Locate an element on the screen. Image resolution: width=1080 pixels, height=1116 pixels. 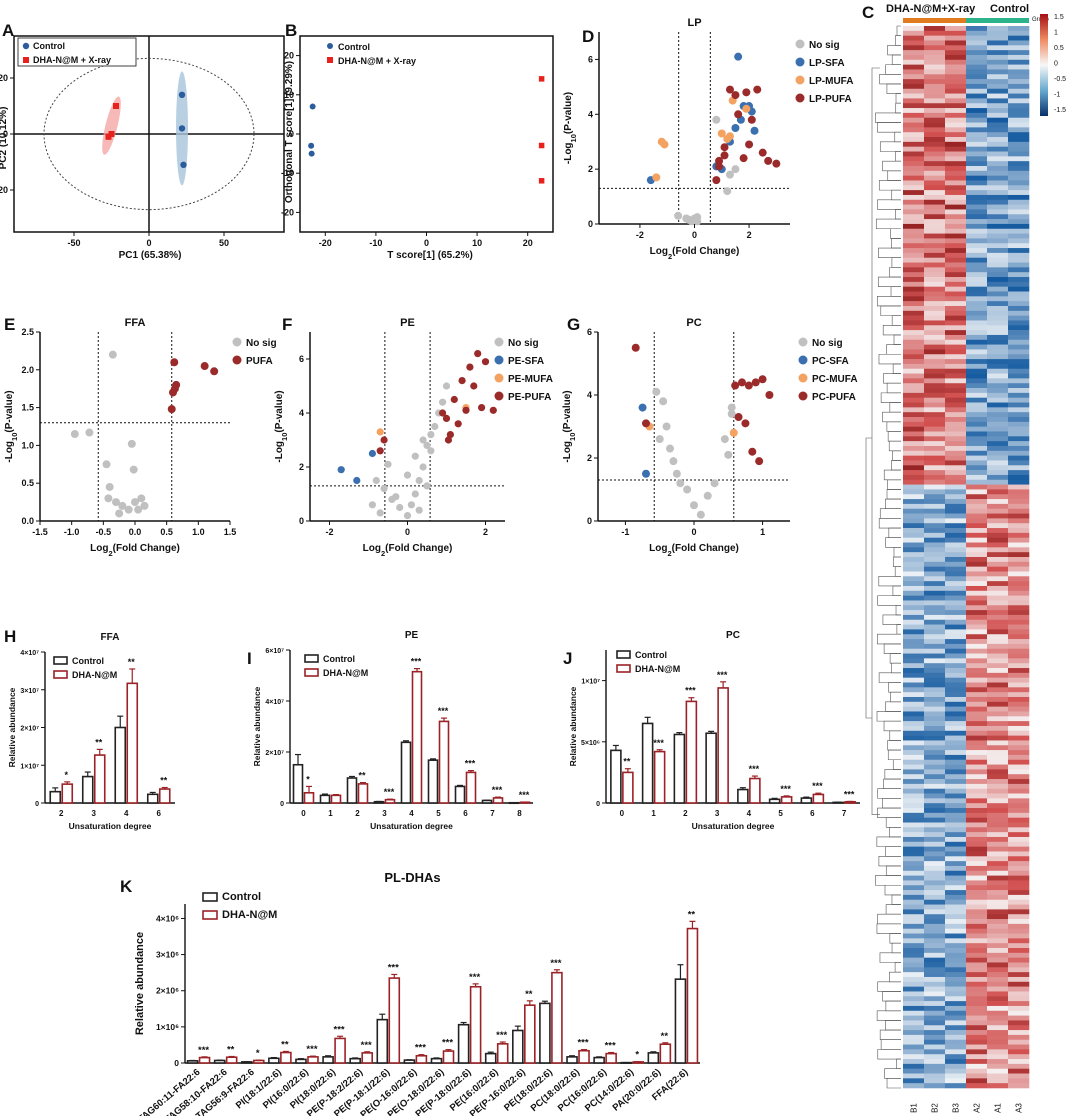
dha-bar is located at coordinates (498, 800).